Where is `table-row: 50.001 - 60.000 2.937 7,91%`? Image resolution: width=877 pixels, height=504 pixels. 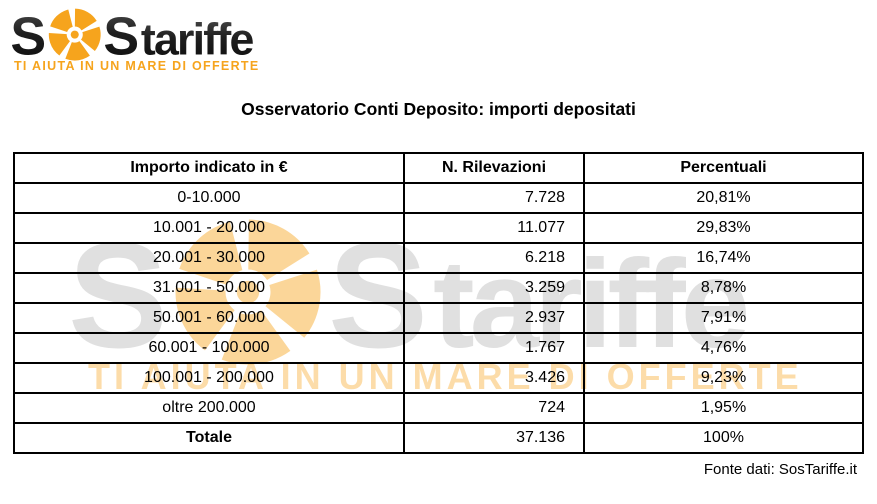 table-row: 50.001 - 60.000 2.937 7,91% is located at coordinates (438, 318).